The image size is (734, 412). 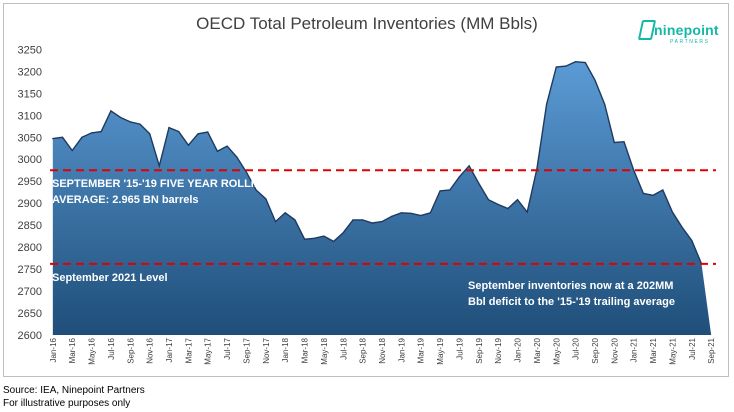 What do you see at coordinates (169, 349) in the screenshot?
I see `x-tick-label: Jan-17` at bounding box center [169, 349].